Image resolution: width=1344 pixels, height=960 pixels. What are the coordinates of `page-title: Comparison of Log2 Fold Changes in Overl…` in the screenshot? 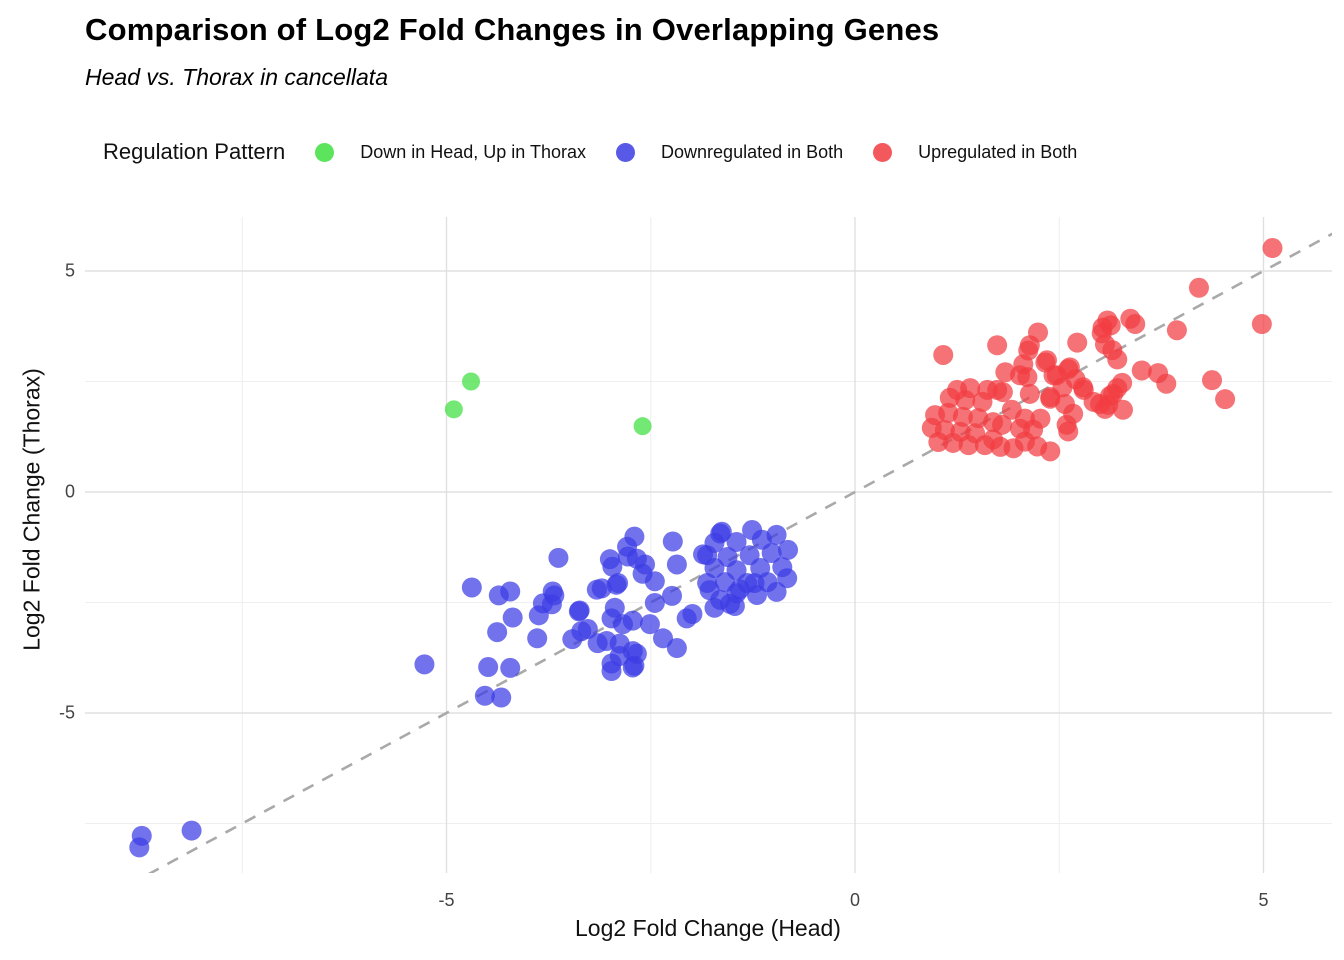 It's located at (512, 29).